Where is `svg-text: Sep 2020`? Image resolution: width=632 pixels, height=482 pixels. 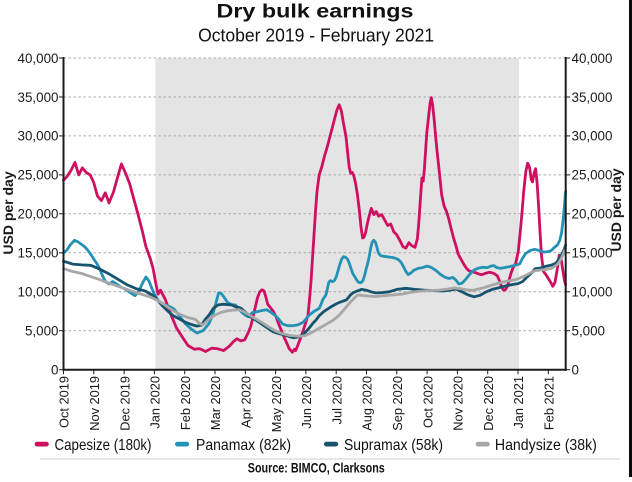 svg-text: Sep 2020 is located at coordinates (397, 403).